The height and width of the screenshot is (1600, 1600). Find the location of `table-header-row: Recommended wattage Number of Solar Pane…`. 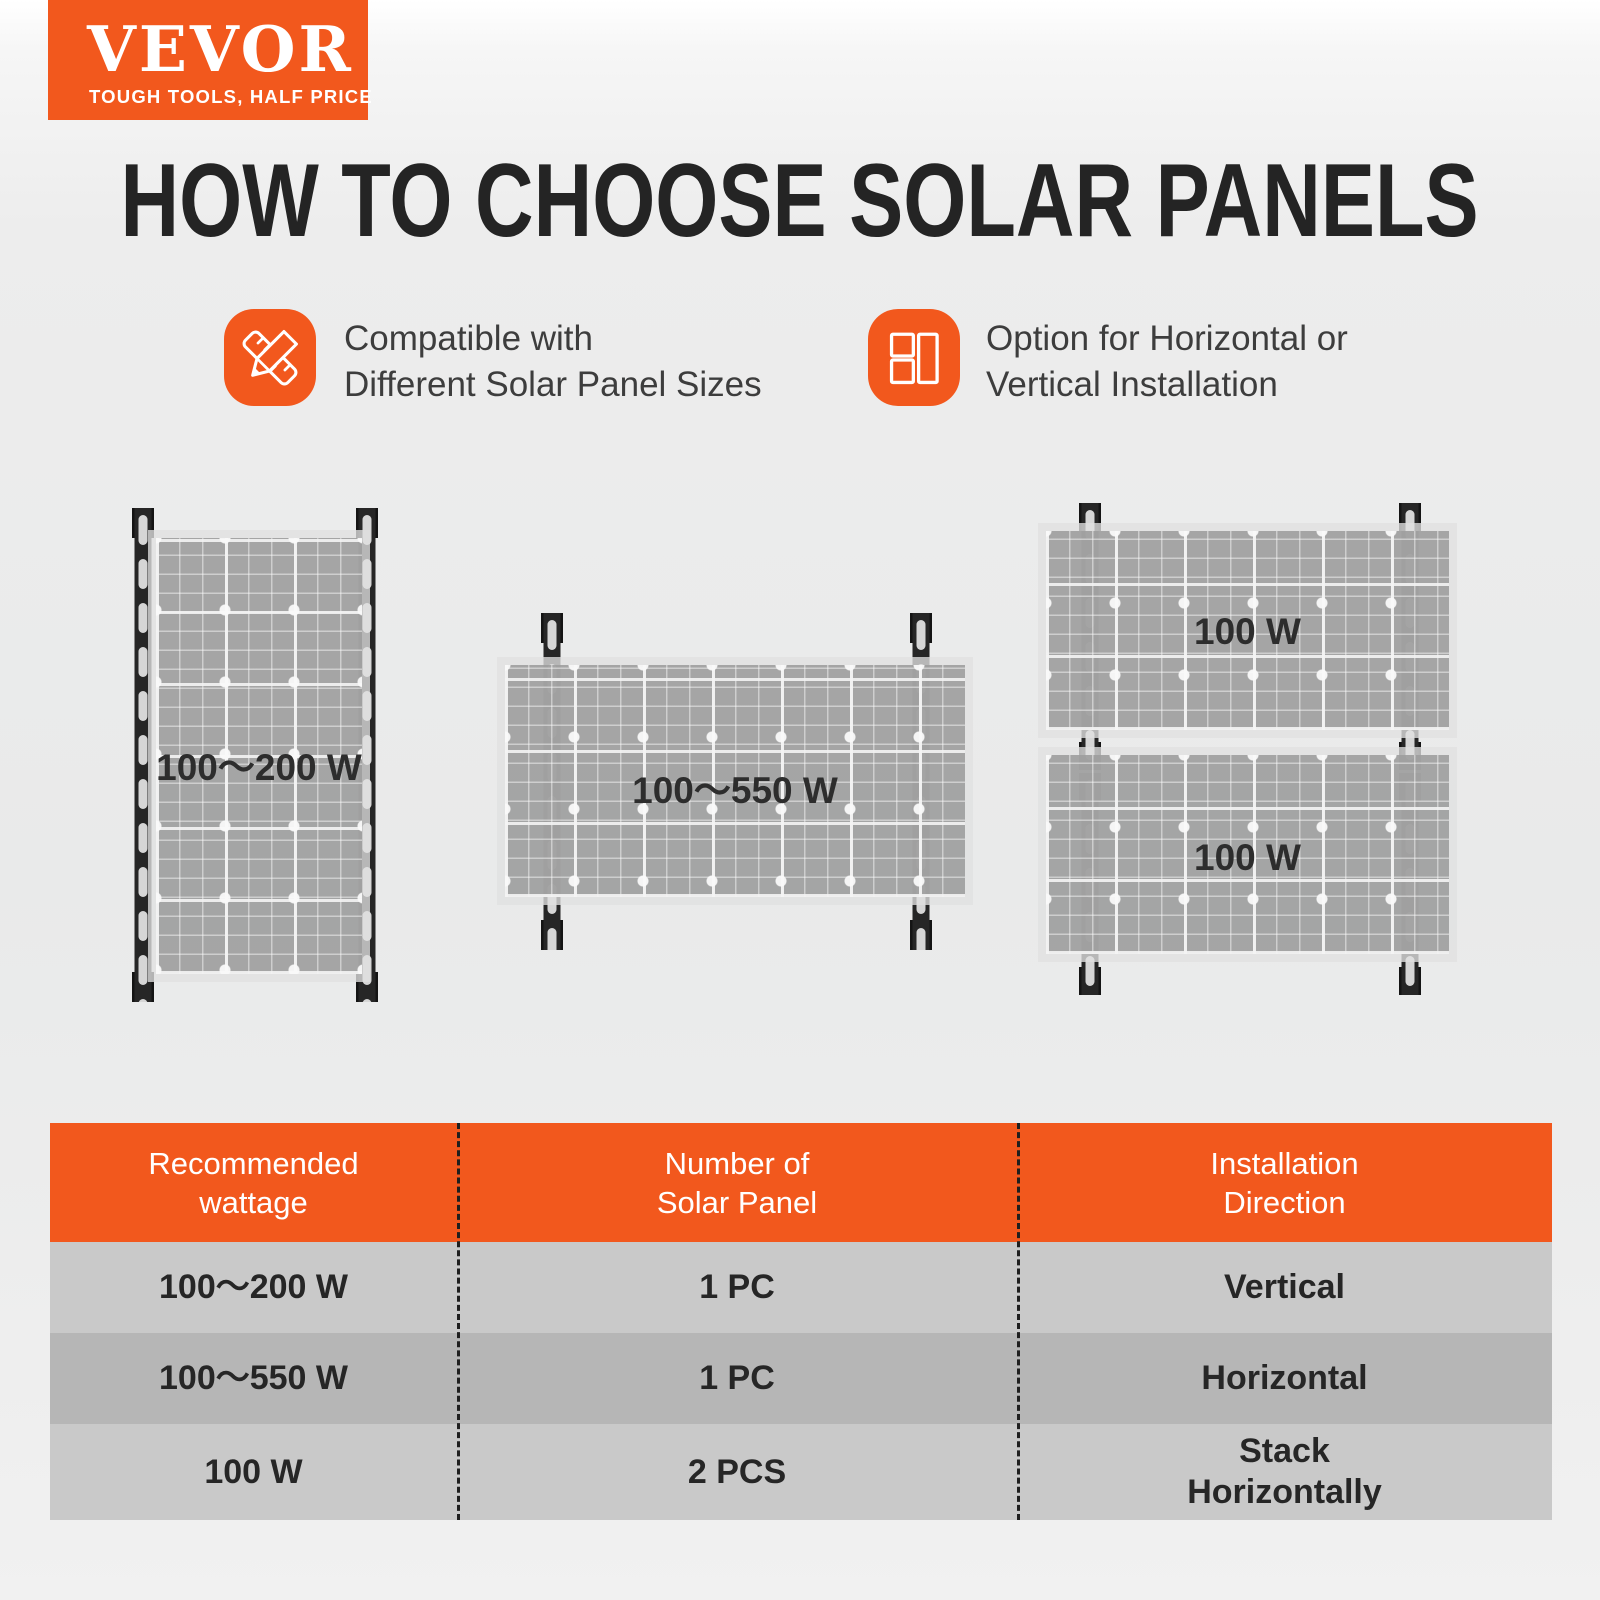

table-header-row: Recommended wattage Number of Solar Pane… is located at coordinates (801, 1182).